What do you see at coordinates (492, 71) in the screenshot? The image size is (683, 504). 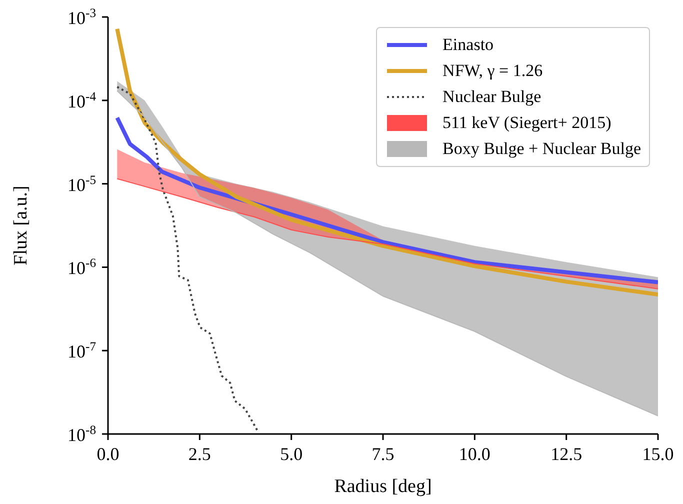 I see `legend-label: NFW, γ = 1.26` at bounding box center [492, 71].